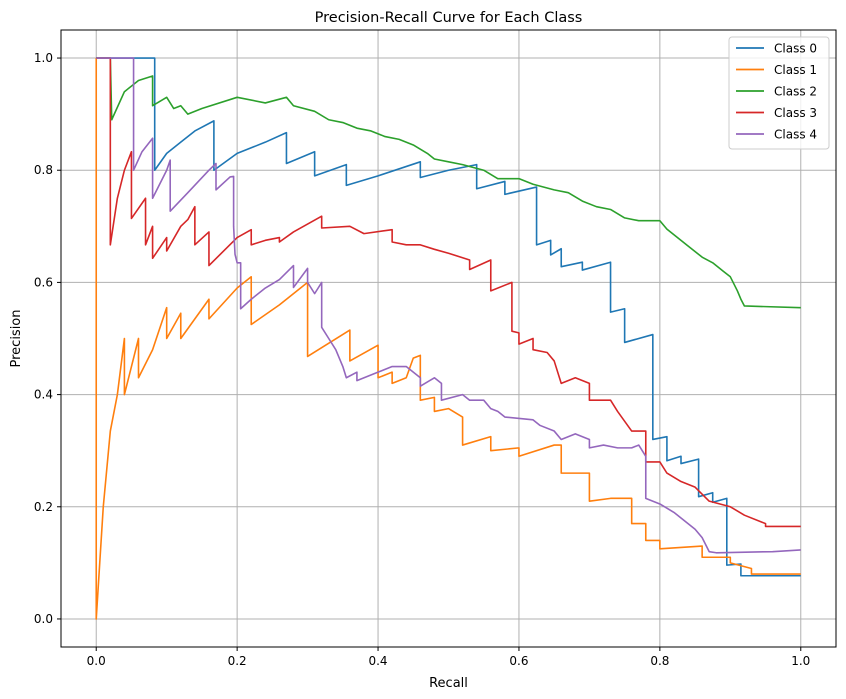  Describe the element at coordinates (43, 395) in the screenshot. I see `y-tick-label: 0.4` at that location.